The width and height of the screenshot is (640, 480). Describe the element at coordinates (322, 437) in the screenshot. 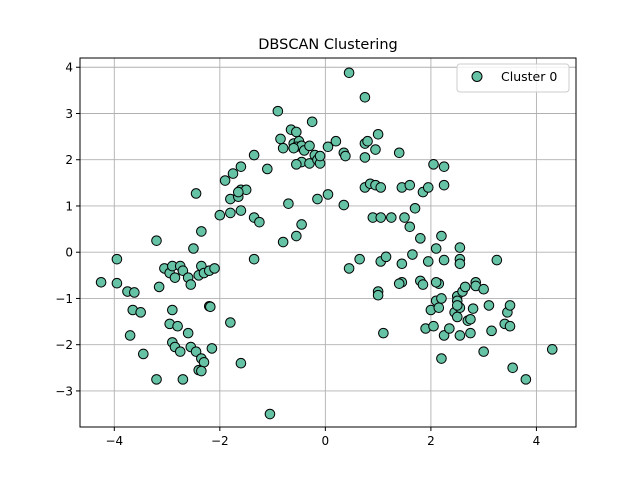

I see `x-axis: −4 −2 0 2 4` at that location.